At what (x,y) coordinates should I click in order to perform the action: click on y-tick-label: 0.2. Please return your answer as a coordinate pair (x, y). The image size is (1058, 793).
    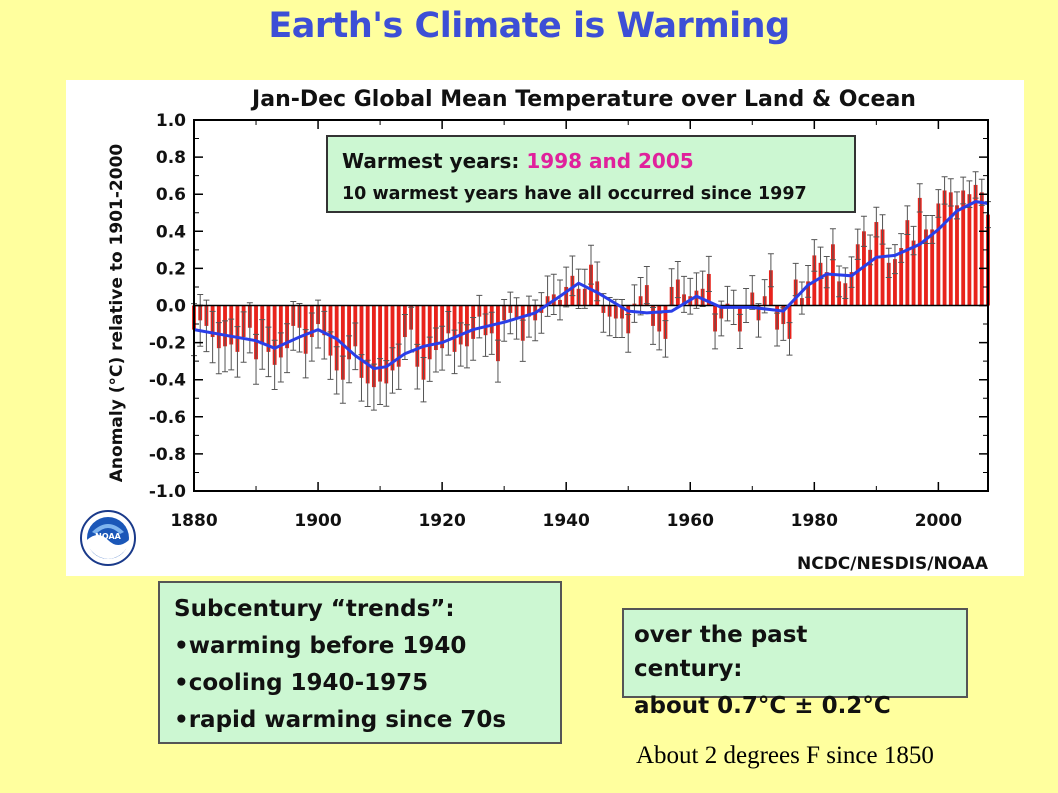
    Looking at the image, I should click on (171, 269).